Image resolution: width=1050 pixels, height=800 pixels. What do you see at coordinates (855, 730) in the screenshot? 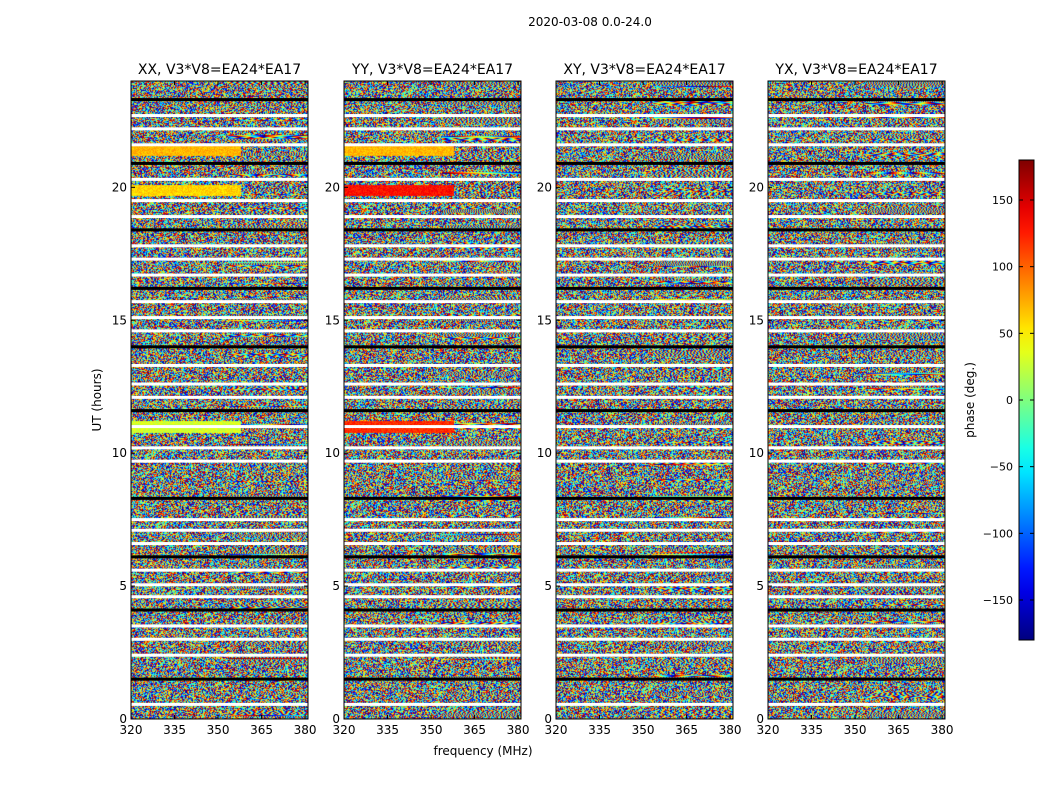
I see `x-tick-label: 350` at bounding box center [855, 730].